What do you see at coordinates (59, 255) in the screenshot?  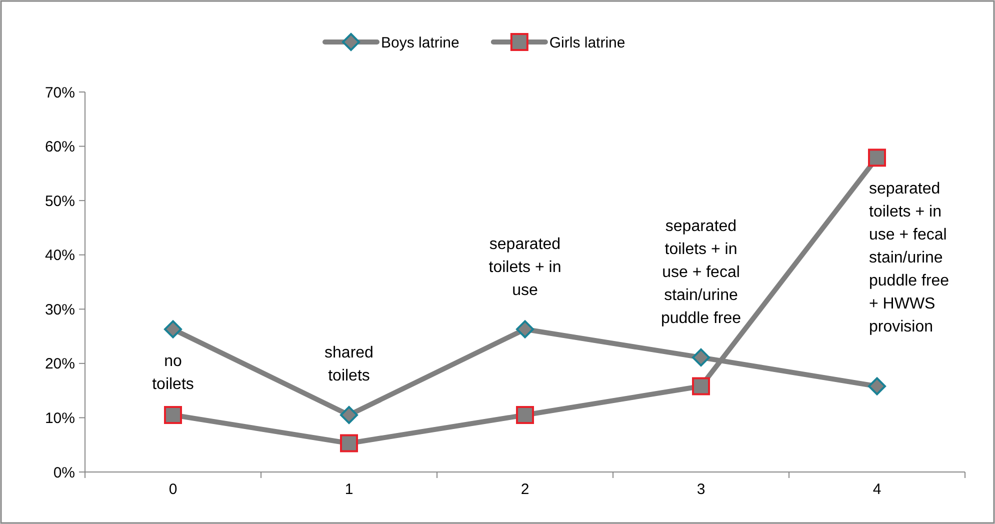 I see `y-tick-label: 40%` at bounding box center [59, 255].